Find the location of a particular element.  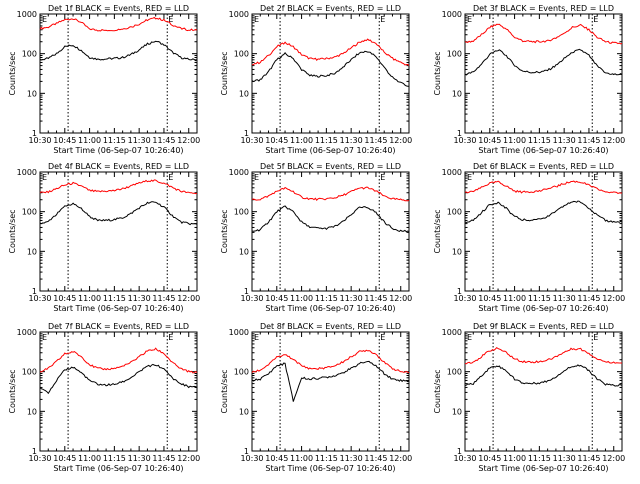

chart-title: Det 7f BLACK = Events, RED = LLD is located at coordinates (118, 326).